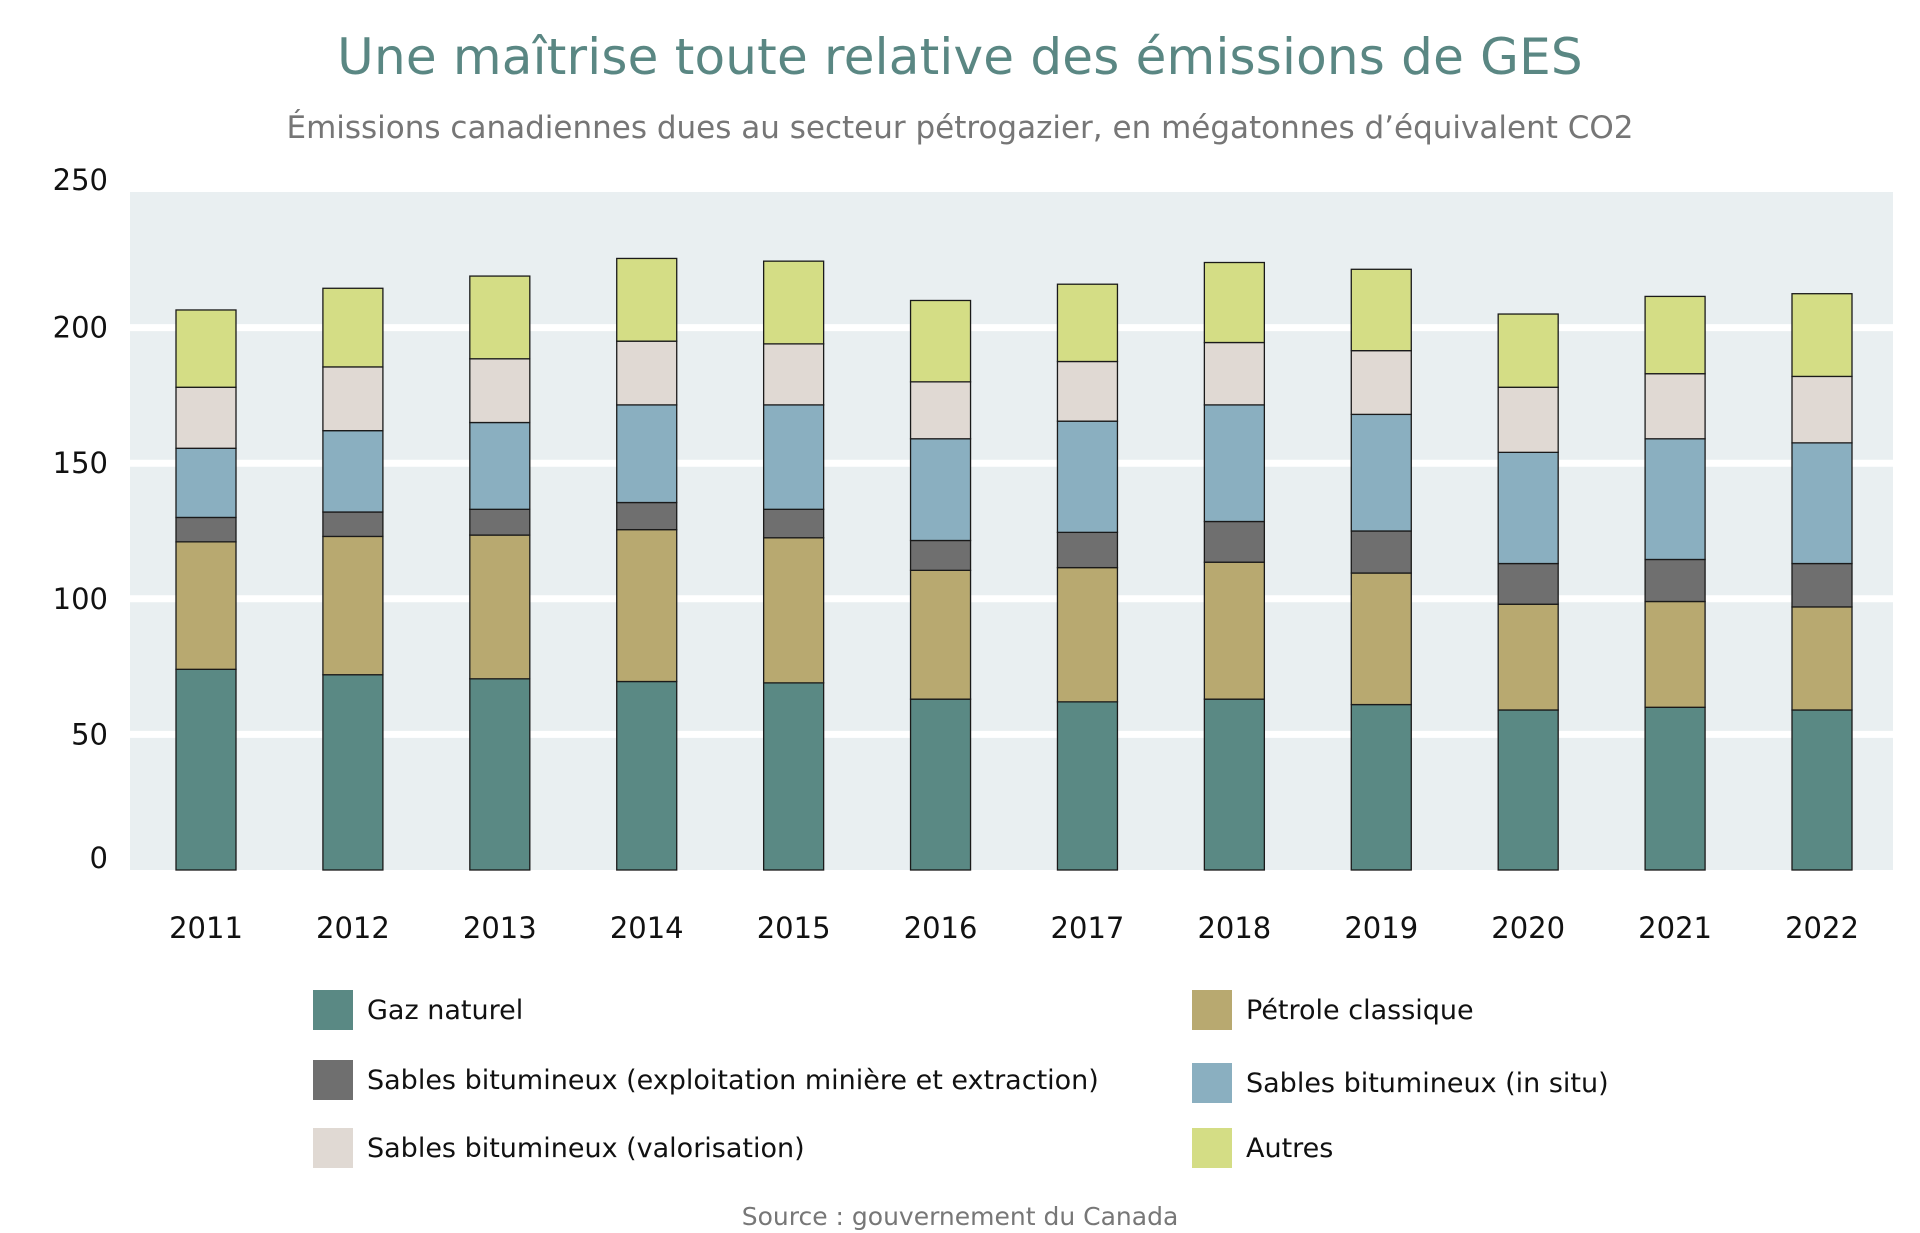 The image size is (1920, 1233). Describe the element at coordinates (647, 928) in the screenshot. I see `x-tick-label: 2014` at that location.